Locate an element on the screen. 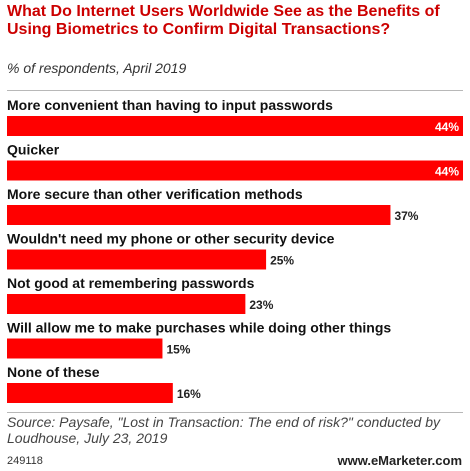  brand-link: www.eMarketer.com is located at coordinates (399, 460).